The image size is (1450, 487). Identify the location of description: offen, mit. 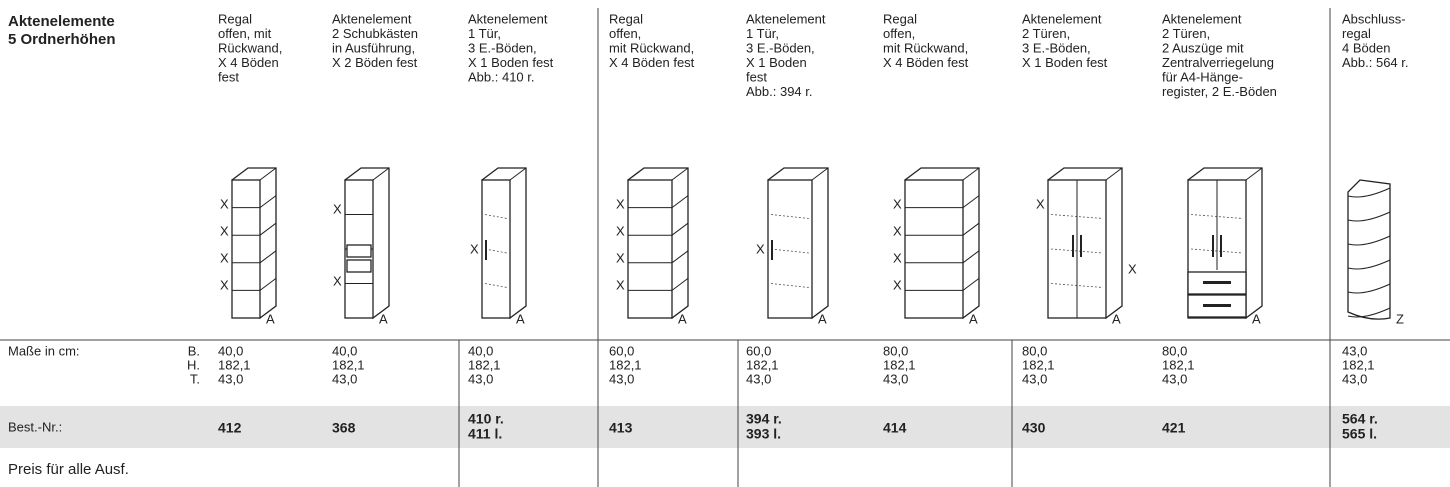
(245, 33).